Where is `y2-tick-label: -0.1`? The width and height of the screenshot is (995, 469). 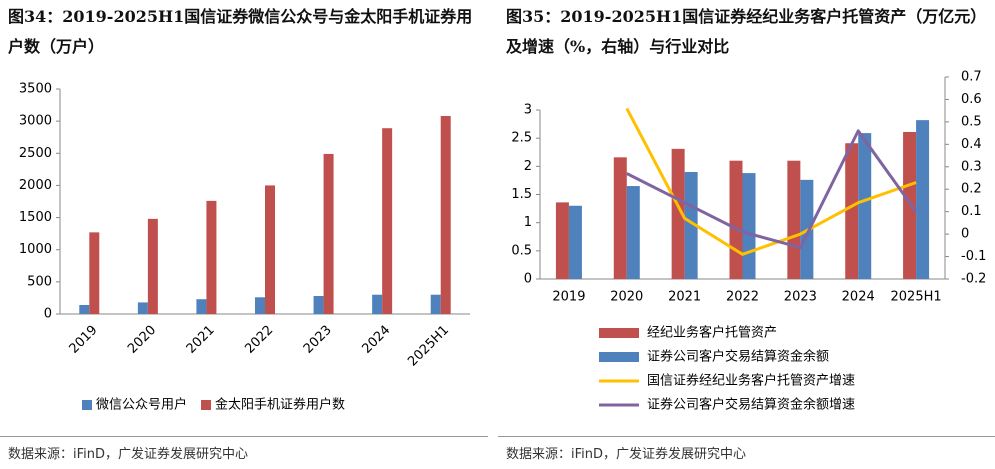 y2-tick-label: -0.1 is located at coordinates (973, 256).